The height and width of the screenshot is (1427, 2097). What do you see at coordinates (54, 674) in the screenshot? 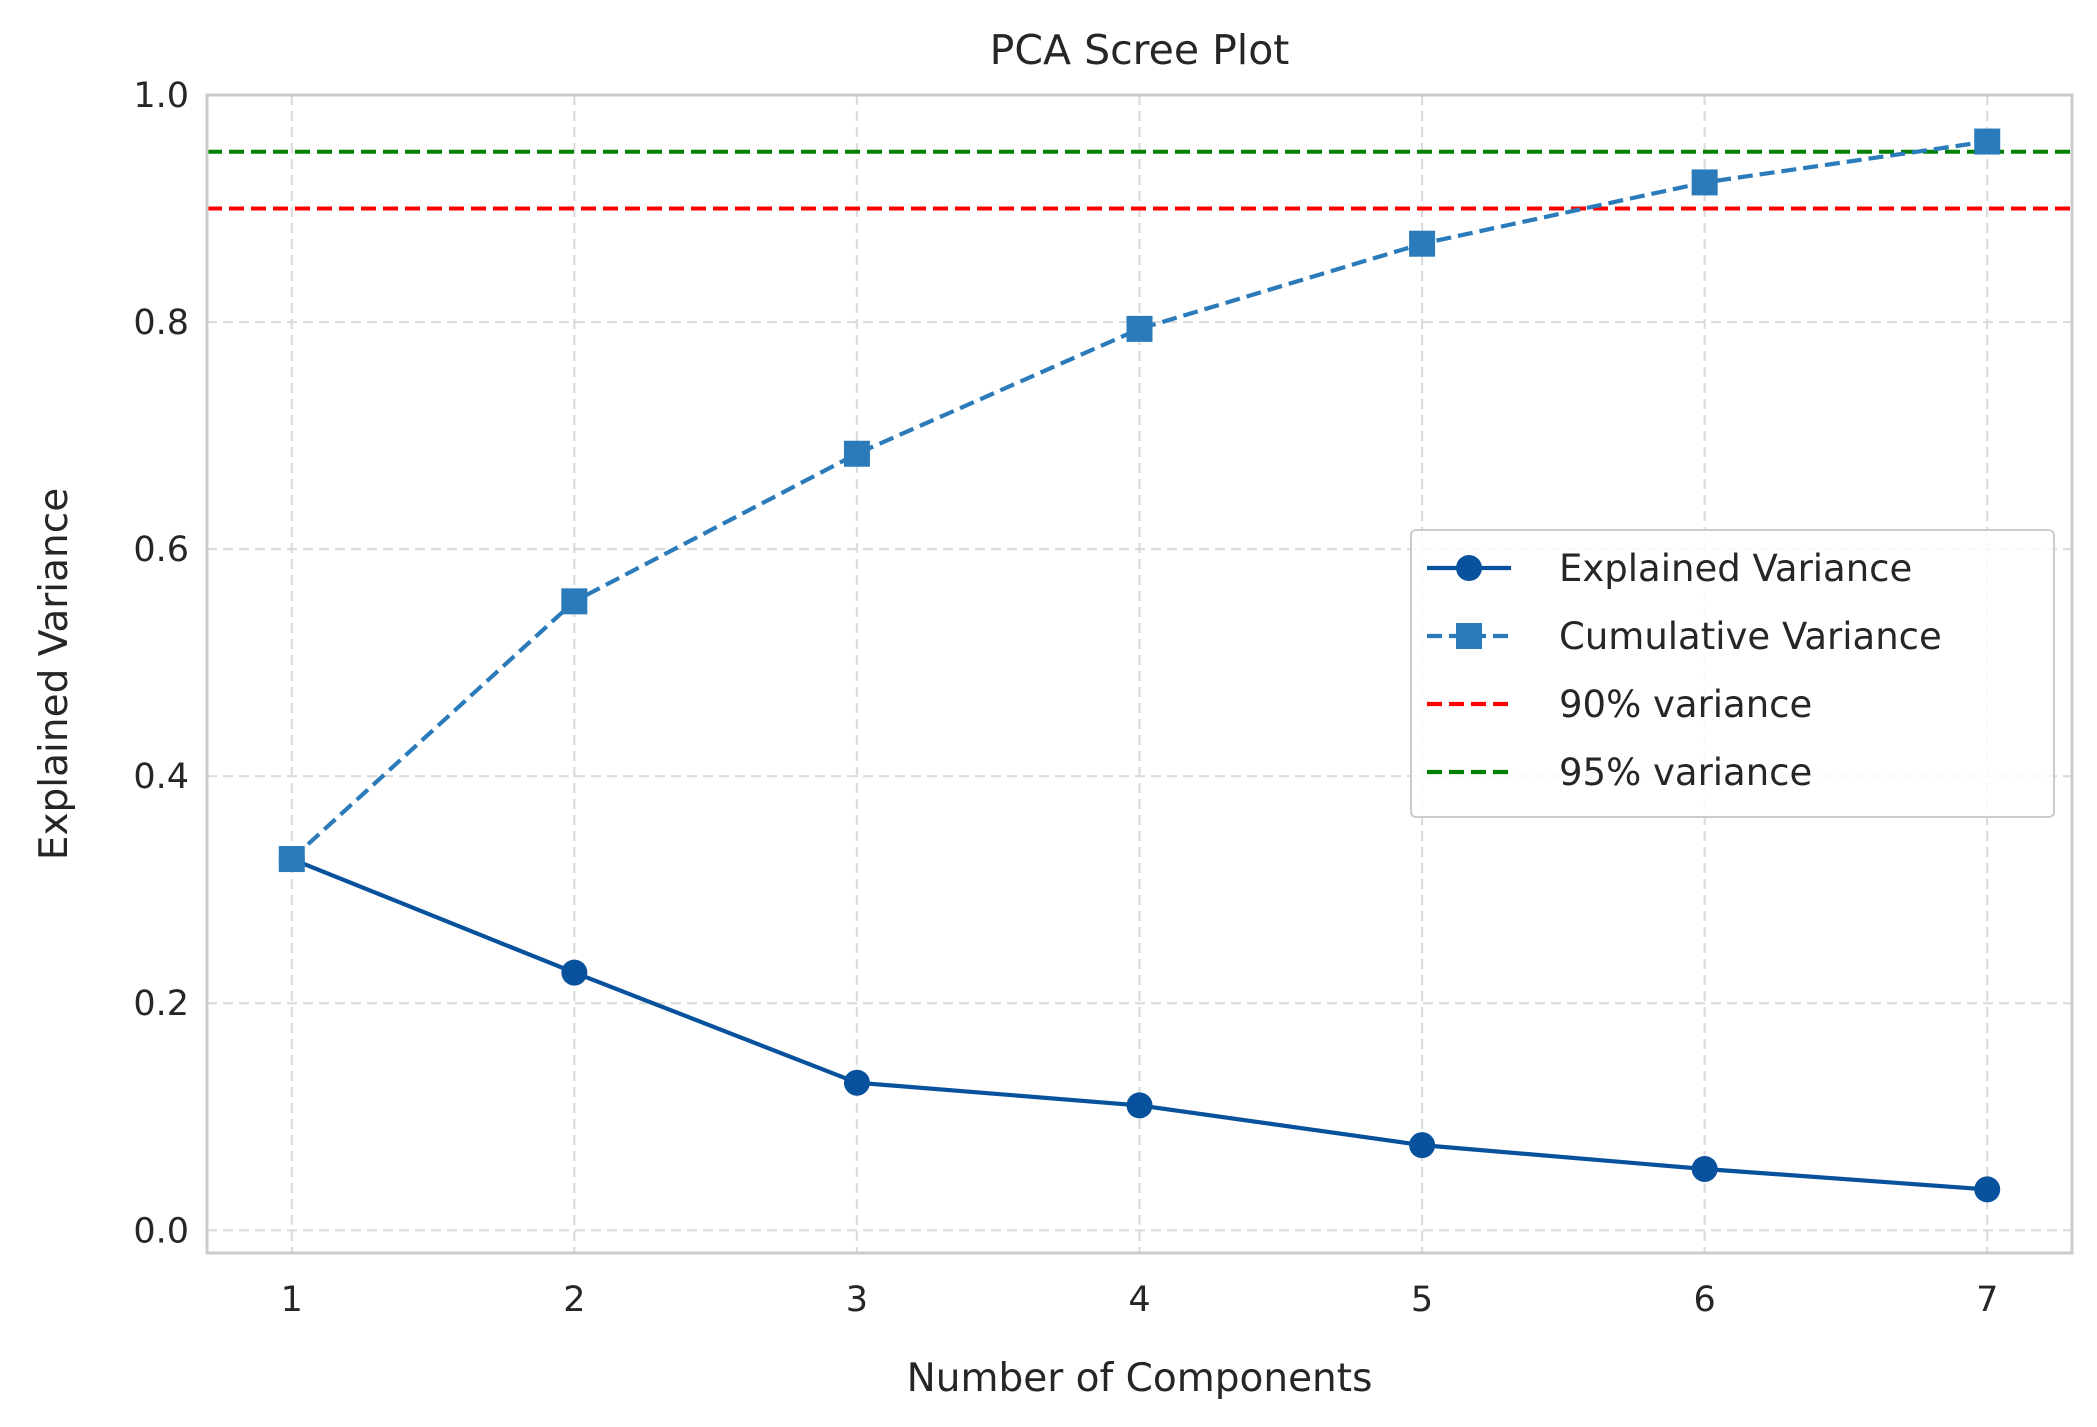
I see `y-axis-title: Explained Variance` at bounding box center [54, 674].